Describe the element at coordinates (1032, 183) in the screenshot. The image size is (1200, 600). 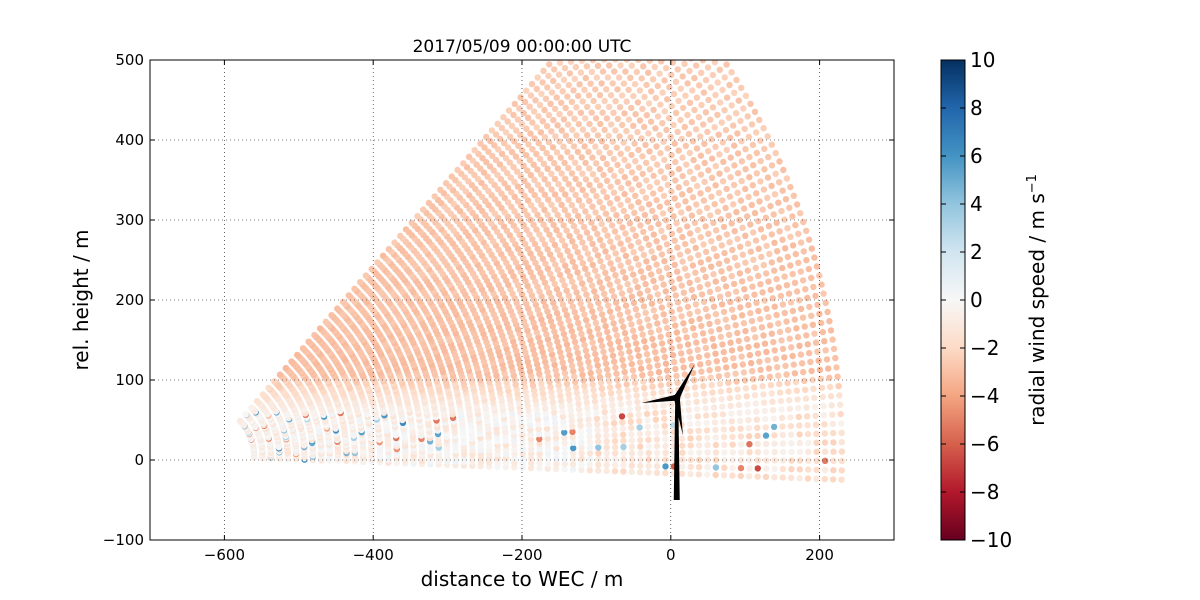
I see `colorbar-label-exponent: −1` at that location.